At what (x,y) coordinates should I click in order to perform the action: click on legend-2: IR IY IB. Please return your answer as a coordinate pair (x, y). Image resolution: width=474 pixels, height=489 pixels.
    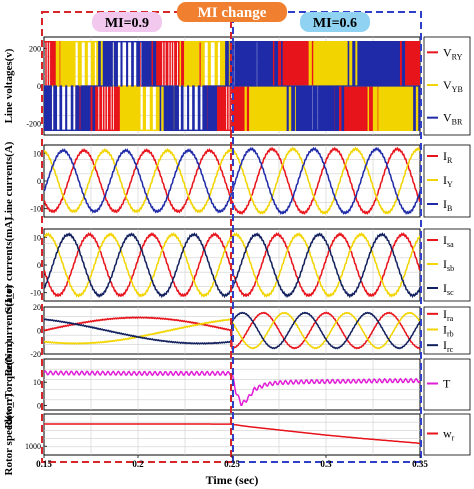
    Looking at the image, I should click on (447, 181).